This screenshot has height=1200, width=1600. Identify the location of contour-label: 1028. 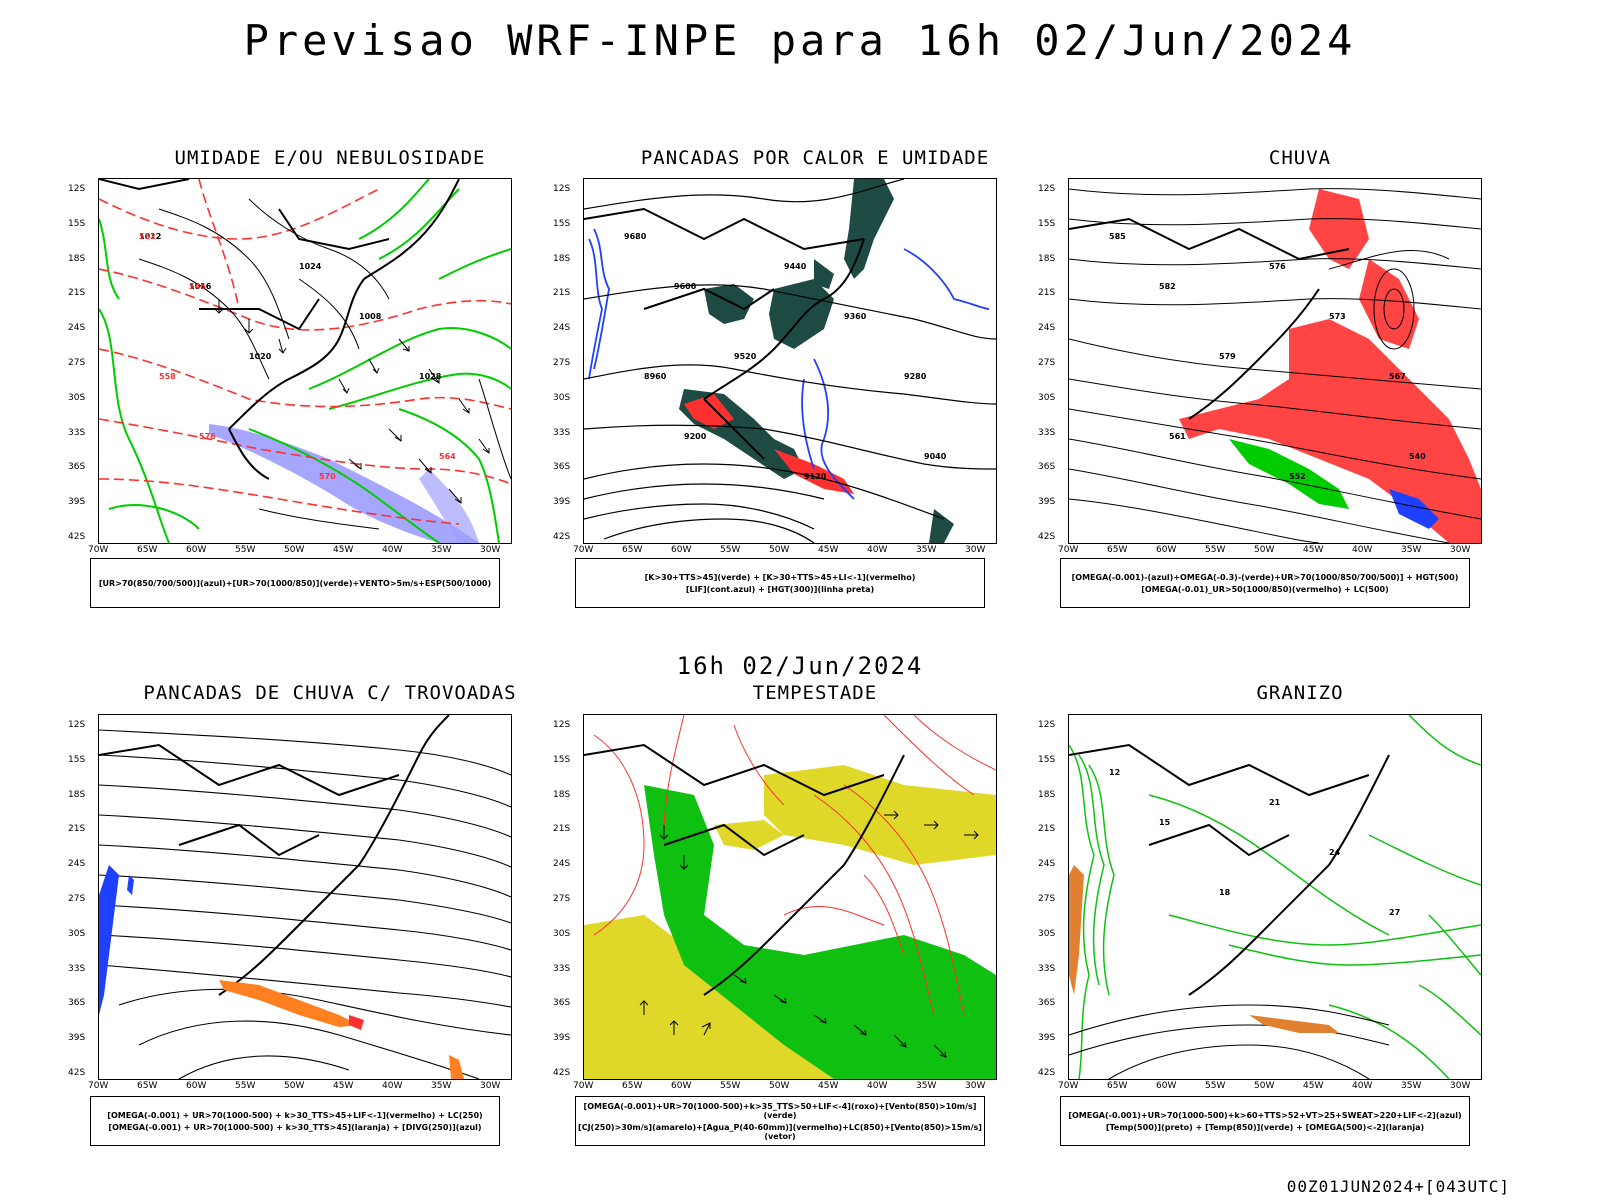
(430, 376).